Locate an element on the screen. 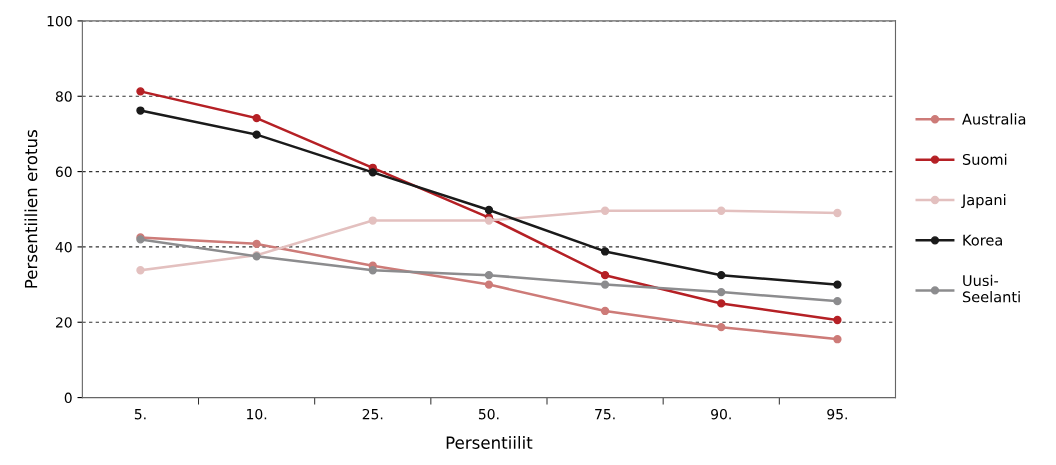 This screenshot has height=465, width=1056. x-axis-title: Persentiilit is located at coordinates (489, 442).